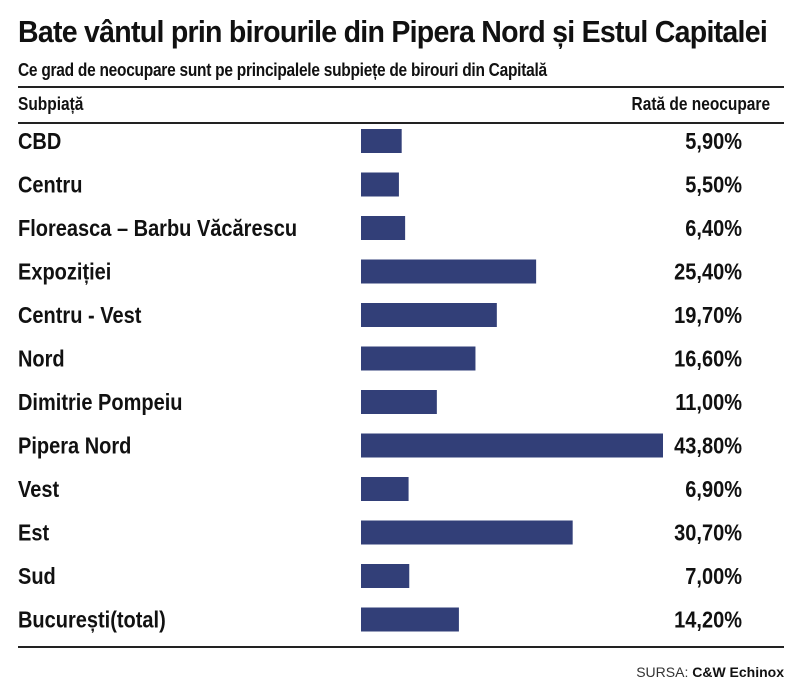  I want to click on value-label: 11,00%, so click(708, 402).